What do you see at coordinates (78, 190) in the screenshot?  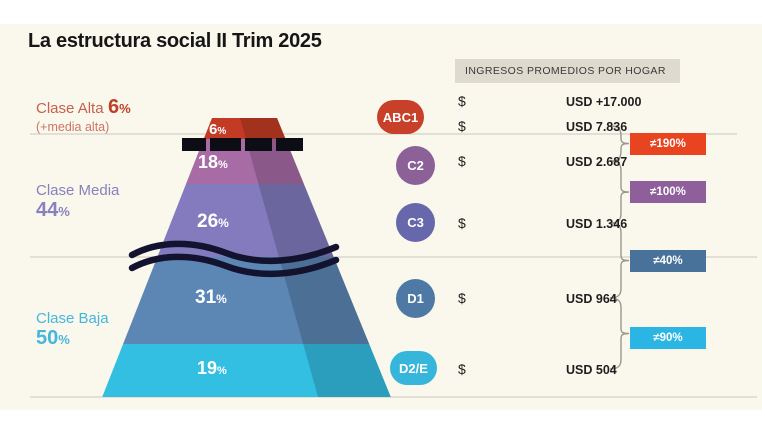 I see `clase-media-name: Clase Media` at bounding box center [78, 190].